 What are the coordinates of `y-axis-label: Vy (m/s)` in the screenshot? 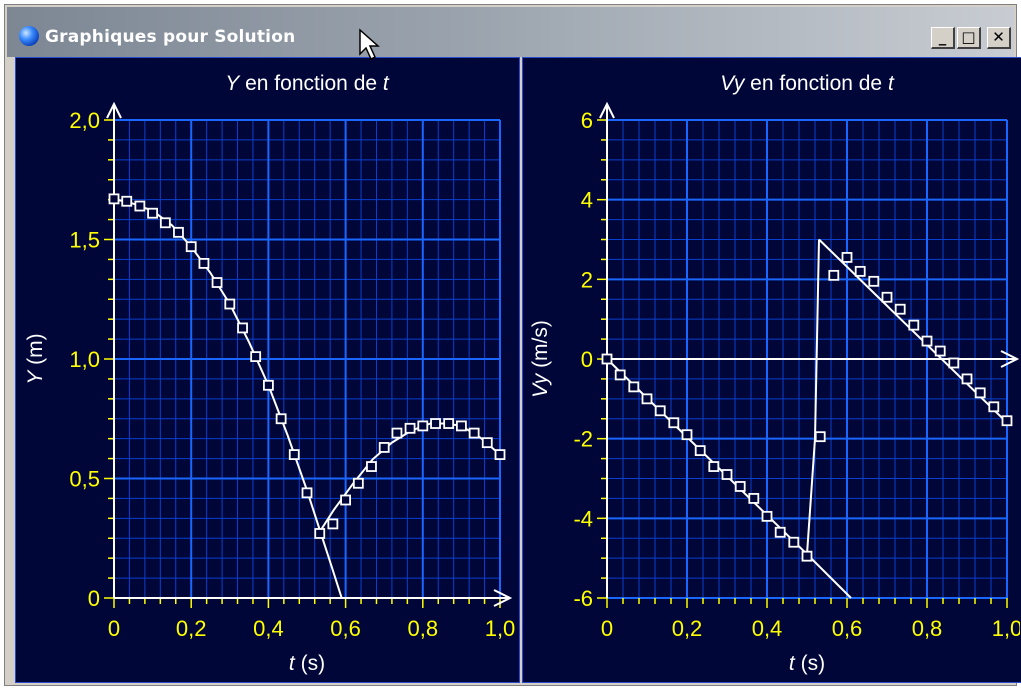 It's located at (540, 359).